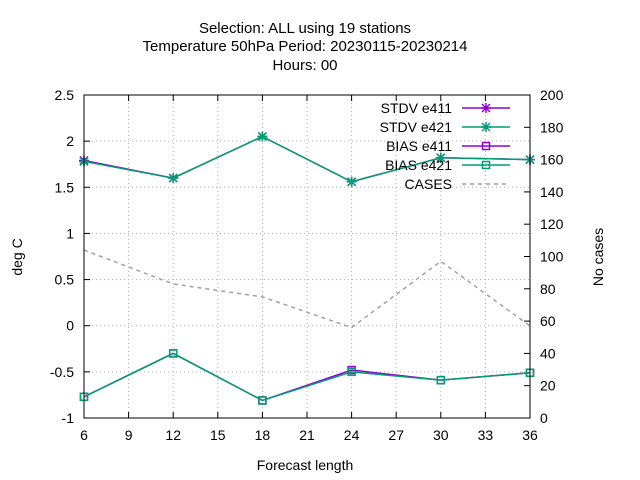 This screenshot has height=480, width=640. What do you see at coordinates (70, 141) in the screenshot?
I see `y-tick-label: 2` at bounding box center [70, 141].